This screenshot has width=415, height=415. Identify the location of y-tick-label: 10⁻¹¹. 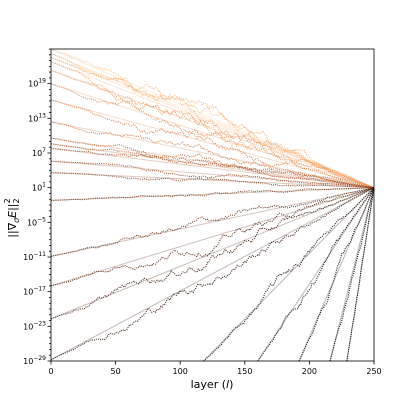
(34, 256).